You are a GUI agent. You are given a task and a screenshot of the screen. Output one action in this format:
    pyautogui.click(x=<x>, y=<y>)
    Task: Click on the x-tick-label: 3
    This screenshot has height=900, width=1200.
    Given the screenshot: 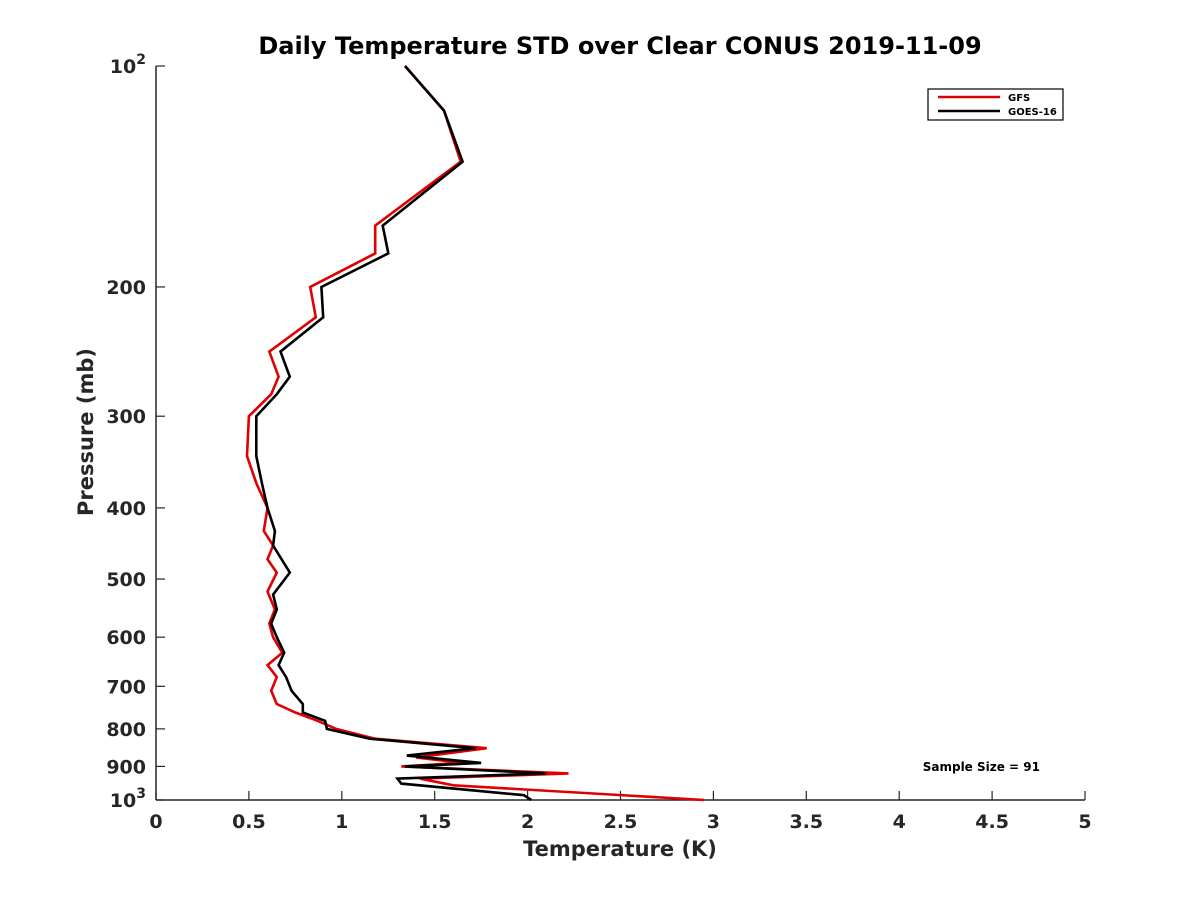 What is the action you would take?
    pyautogui.click(x=713, y=822)
    